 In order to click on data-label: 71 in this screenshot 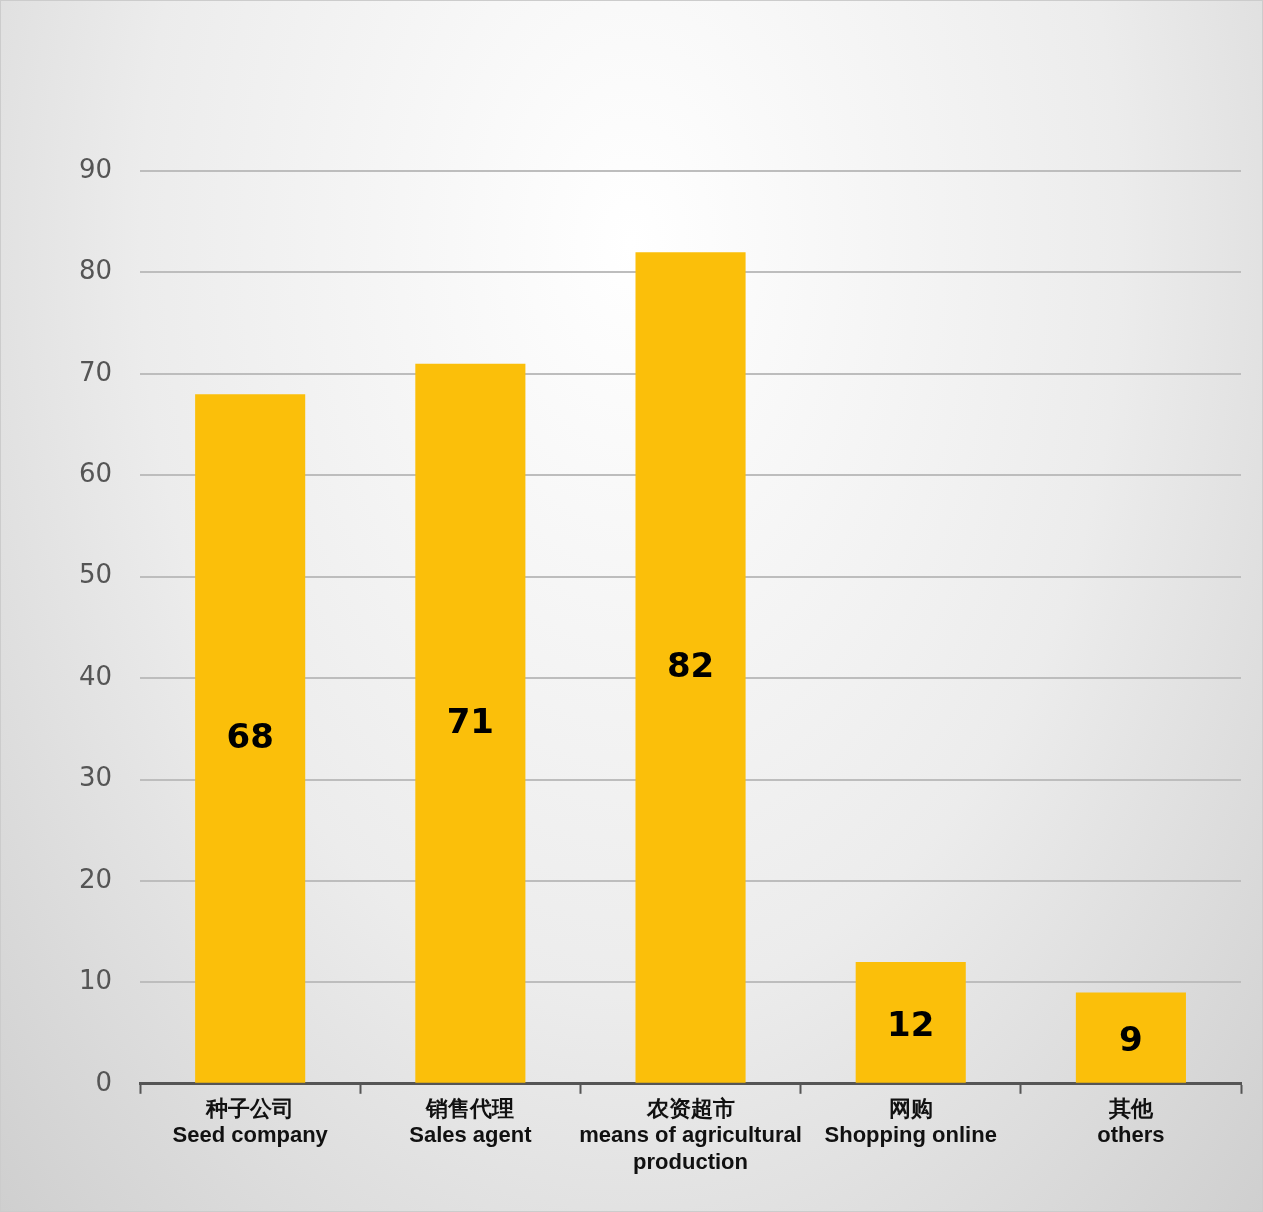, I will do `click(470, 720)`.